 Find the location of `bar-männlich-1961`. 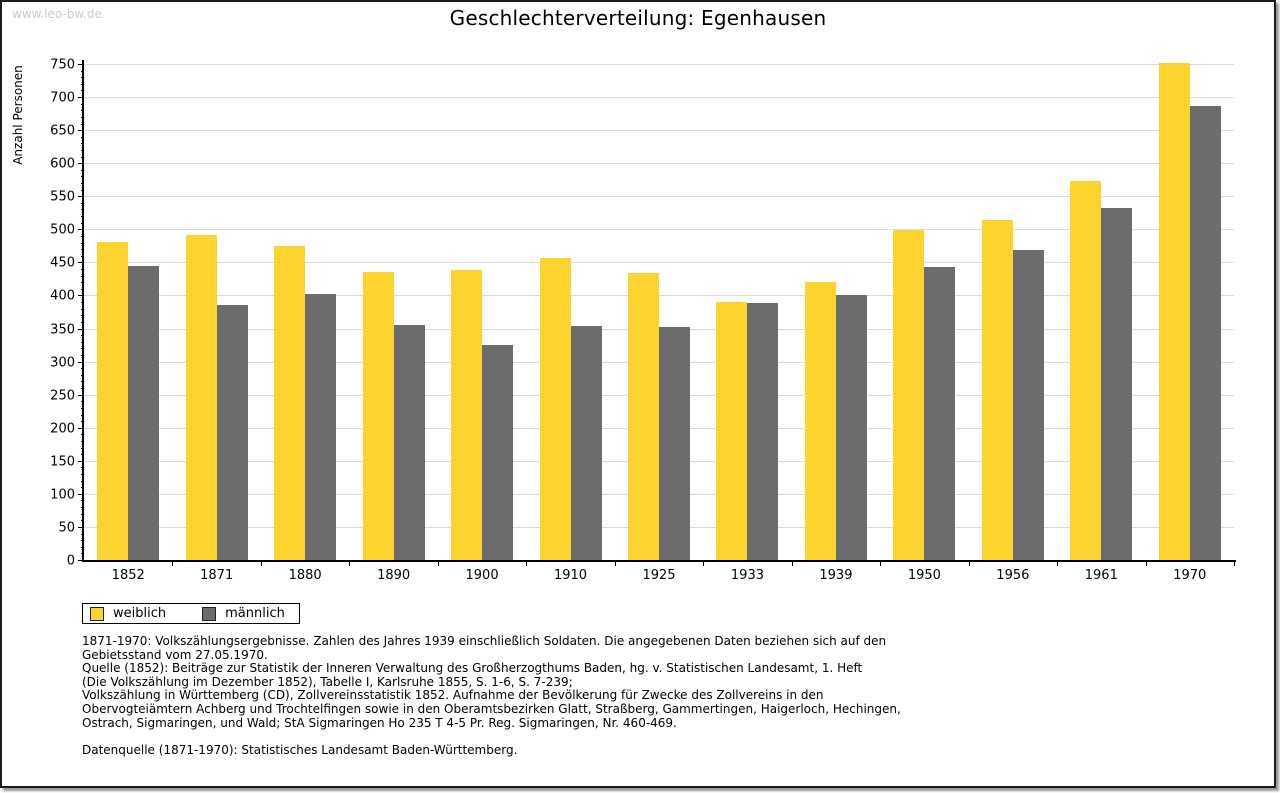

bar-männlich-1961 is located at coordinates (1117, 384).